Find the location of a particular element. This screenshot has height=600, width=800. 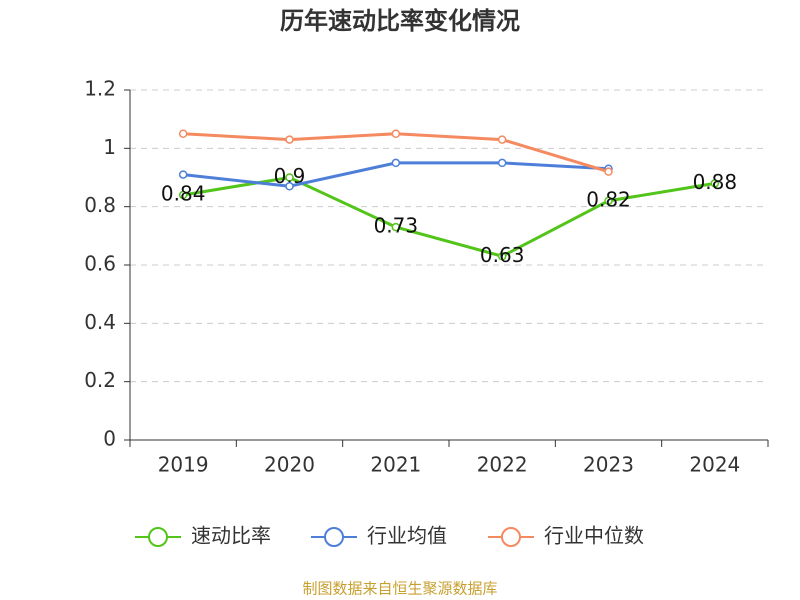

x-tick-label: 2022 is located at coordinates (502, 465).